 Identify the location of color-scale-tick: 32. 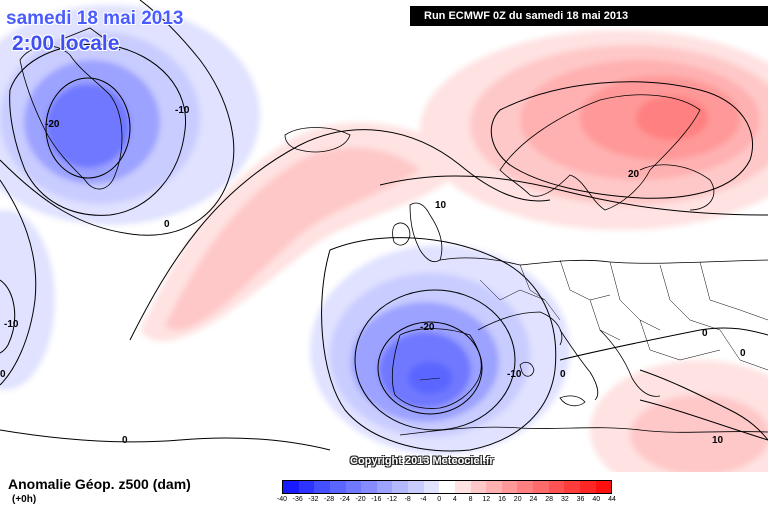
(564, 499).